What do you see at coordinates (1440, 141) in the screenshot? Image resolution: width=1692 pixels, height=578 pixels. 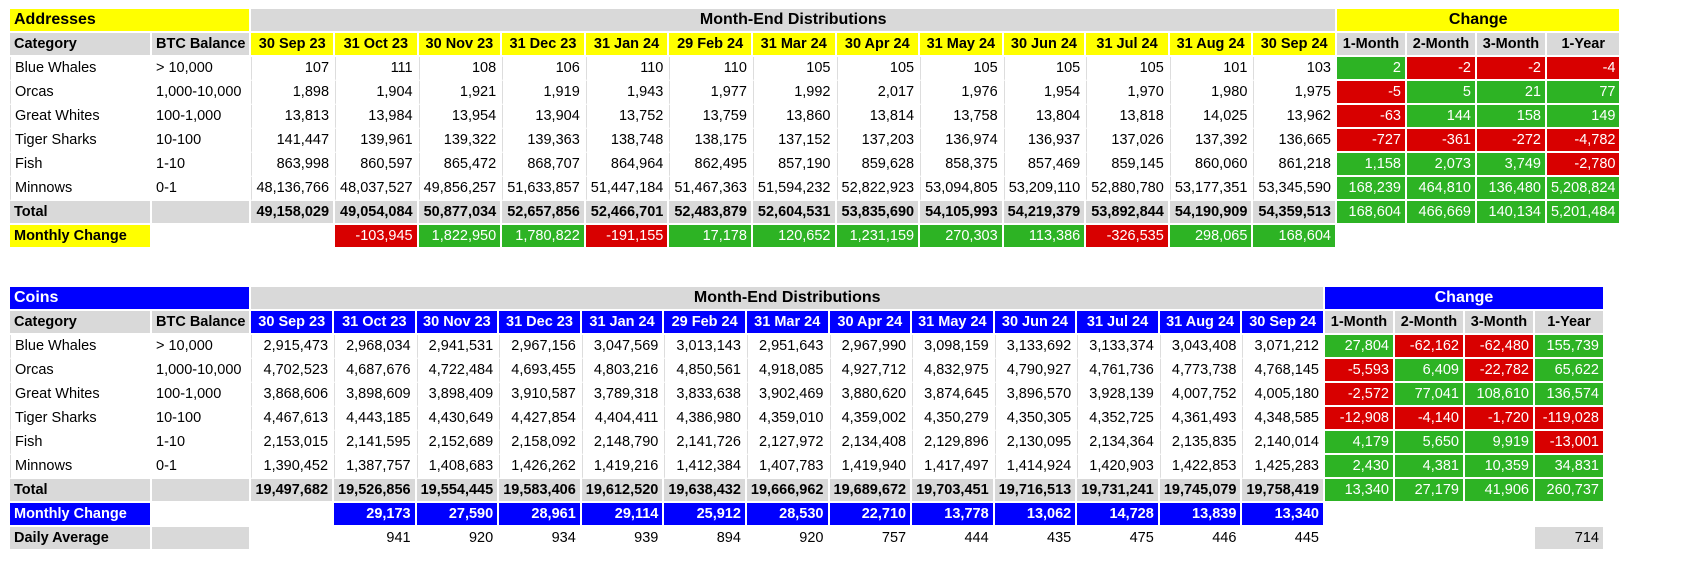 I see `change-value: -361` at bounding box center [1440, 141].